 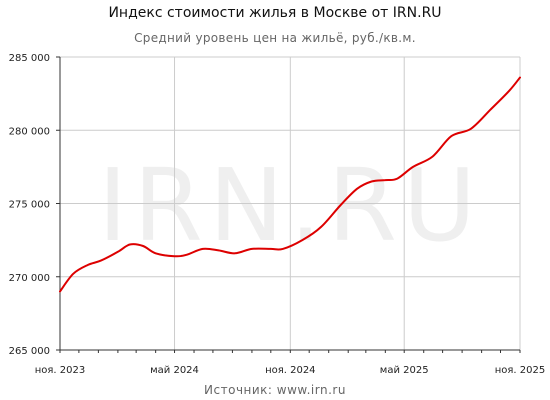 What do you see at coordinates (29, 278) in the screenshot?
I see `y-tick-label: 270 000` at bounding box center [29, 278].